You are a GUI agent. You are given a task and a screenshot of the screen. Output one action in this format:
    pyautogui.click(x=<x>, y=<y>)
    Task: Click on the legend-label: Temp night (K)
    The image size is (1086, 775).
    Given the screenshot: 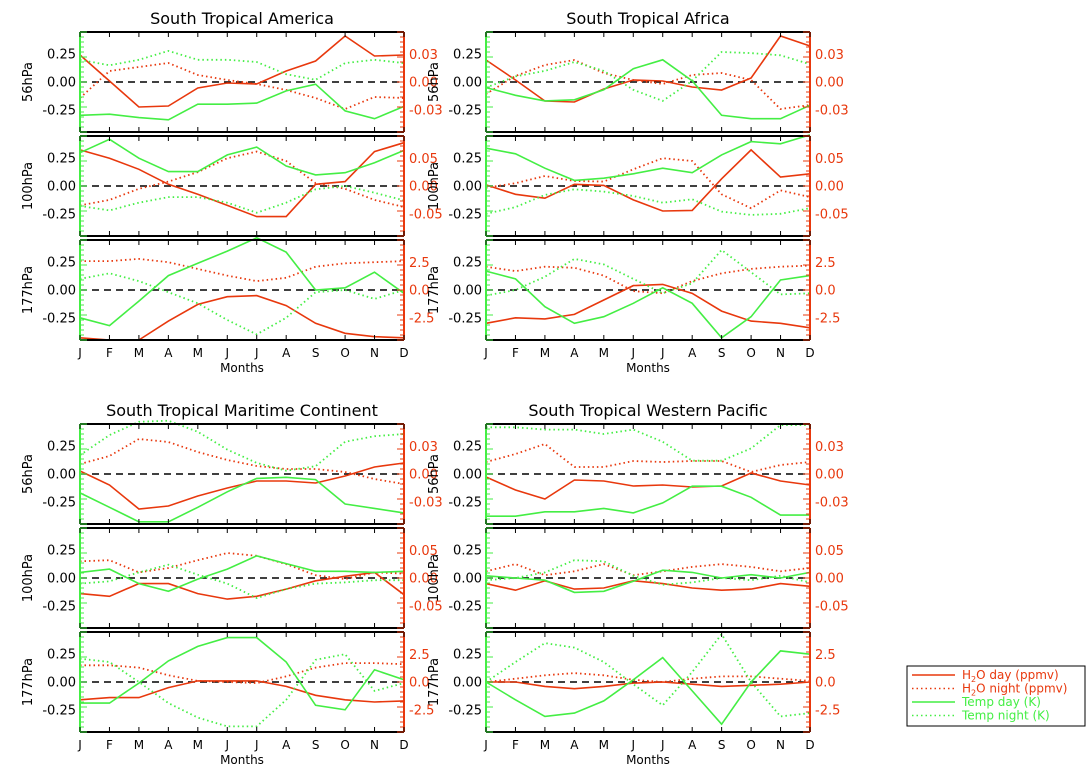 What is the action you would take?
    pyautogui.click(x=1005, y=716)
    